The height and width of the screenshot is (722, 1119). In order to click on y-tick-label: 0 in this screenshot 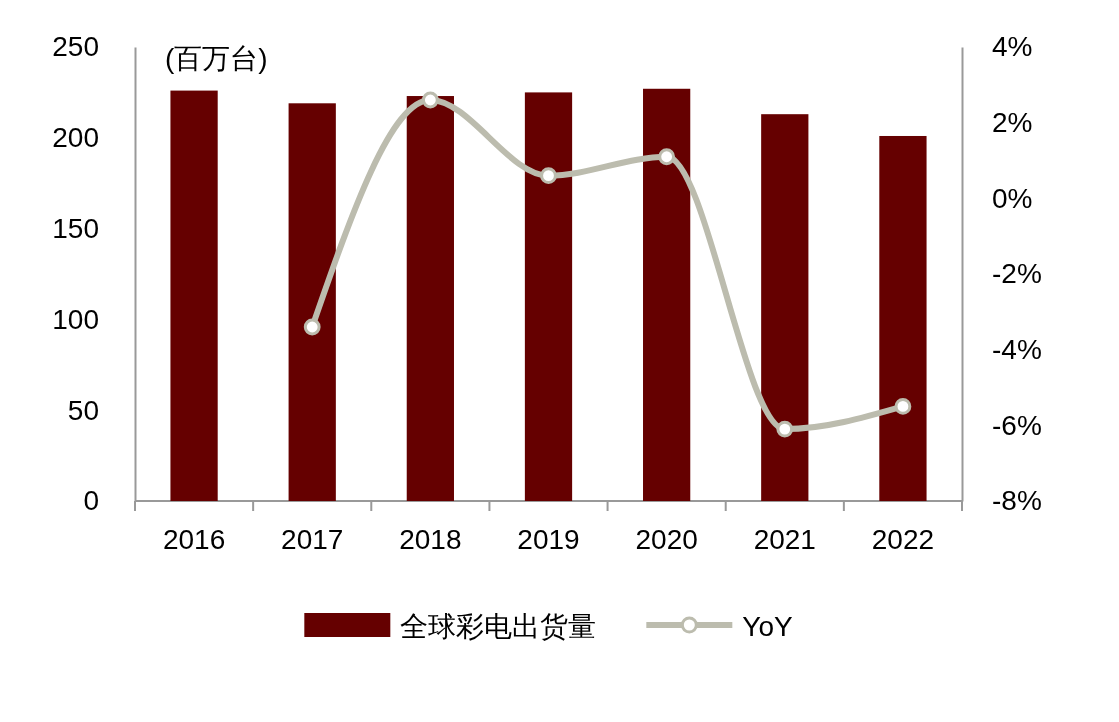, I will do `click(91, 501)`.